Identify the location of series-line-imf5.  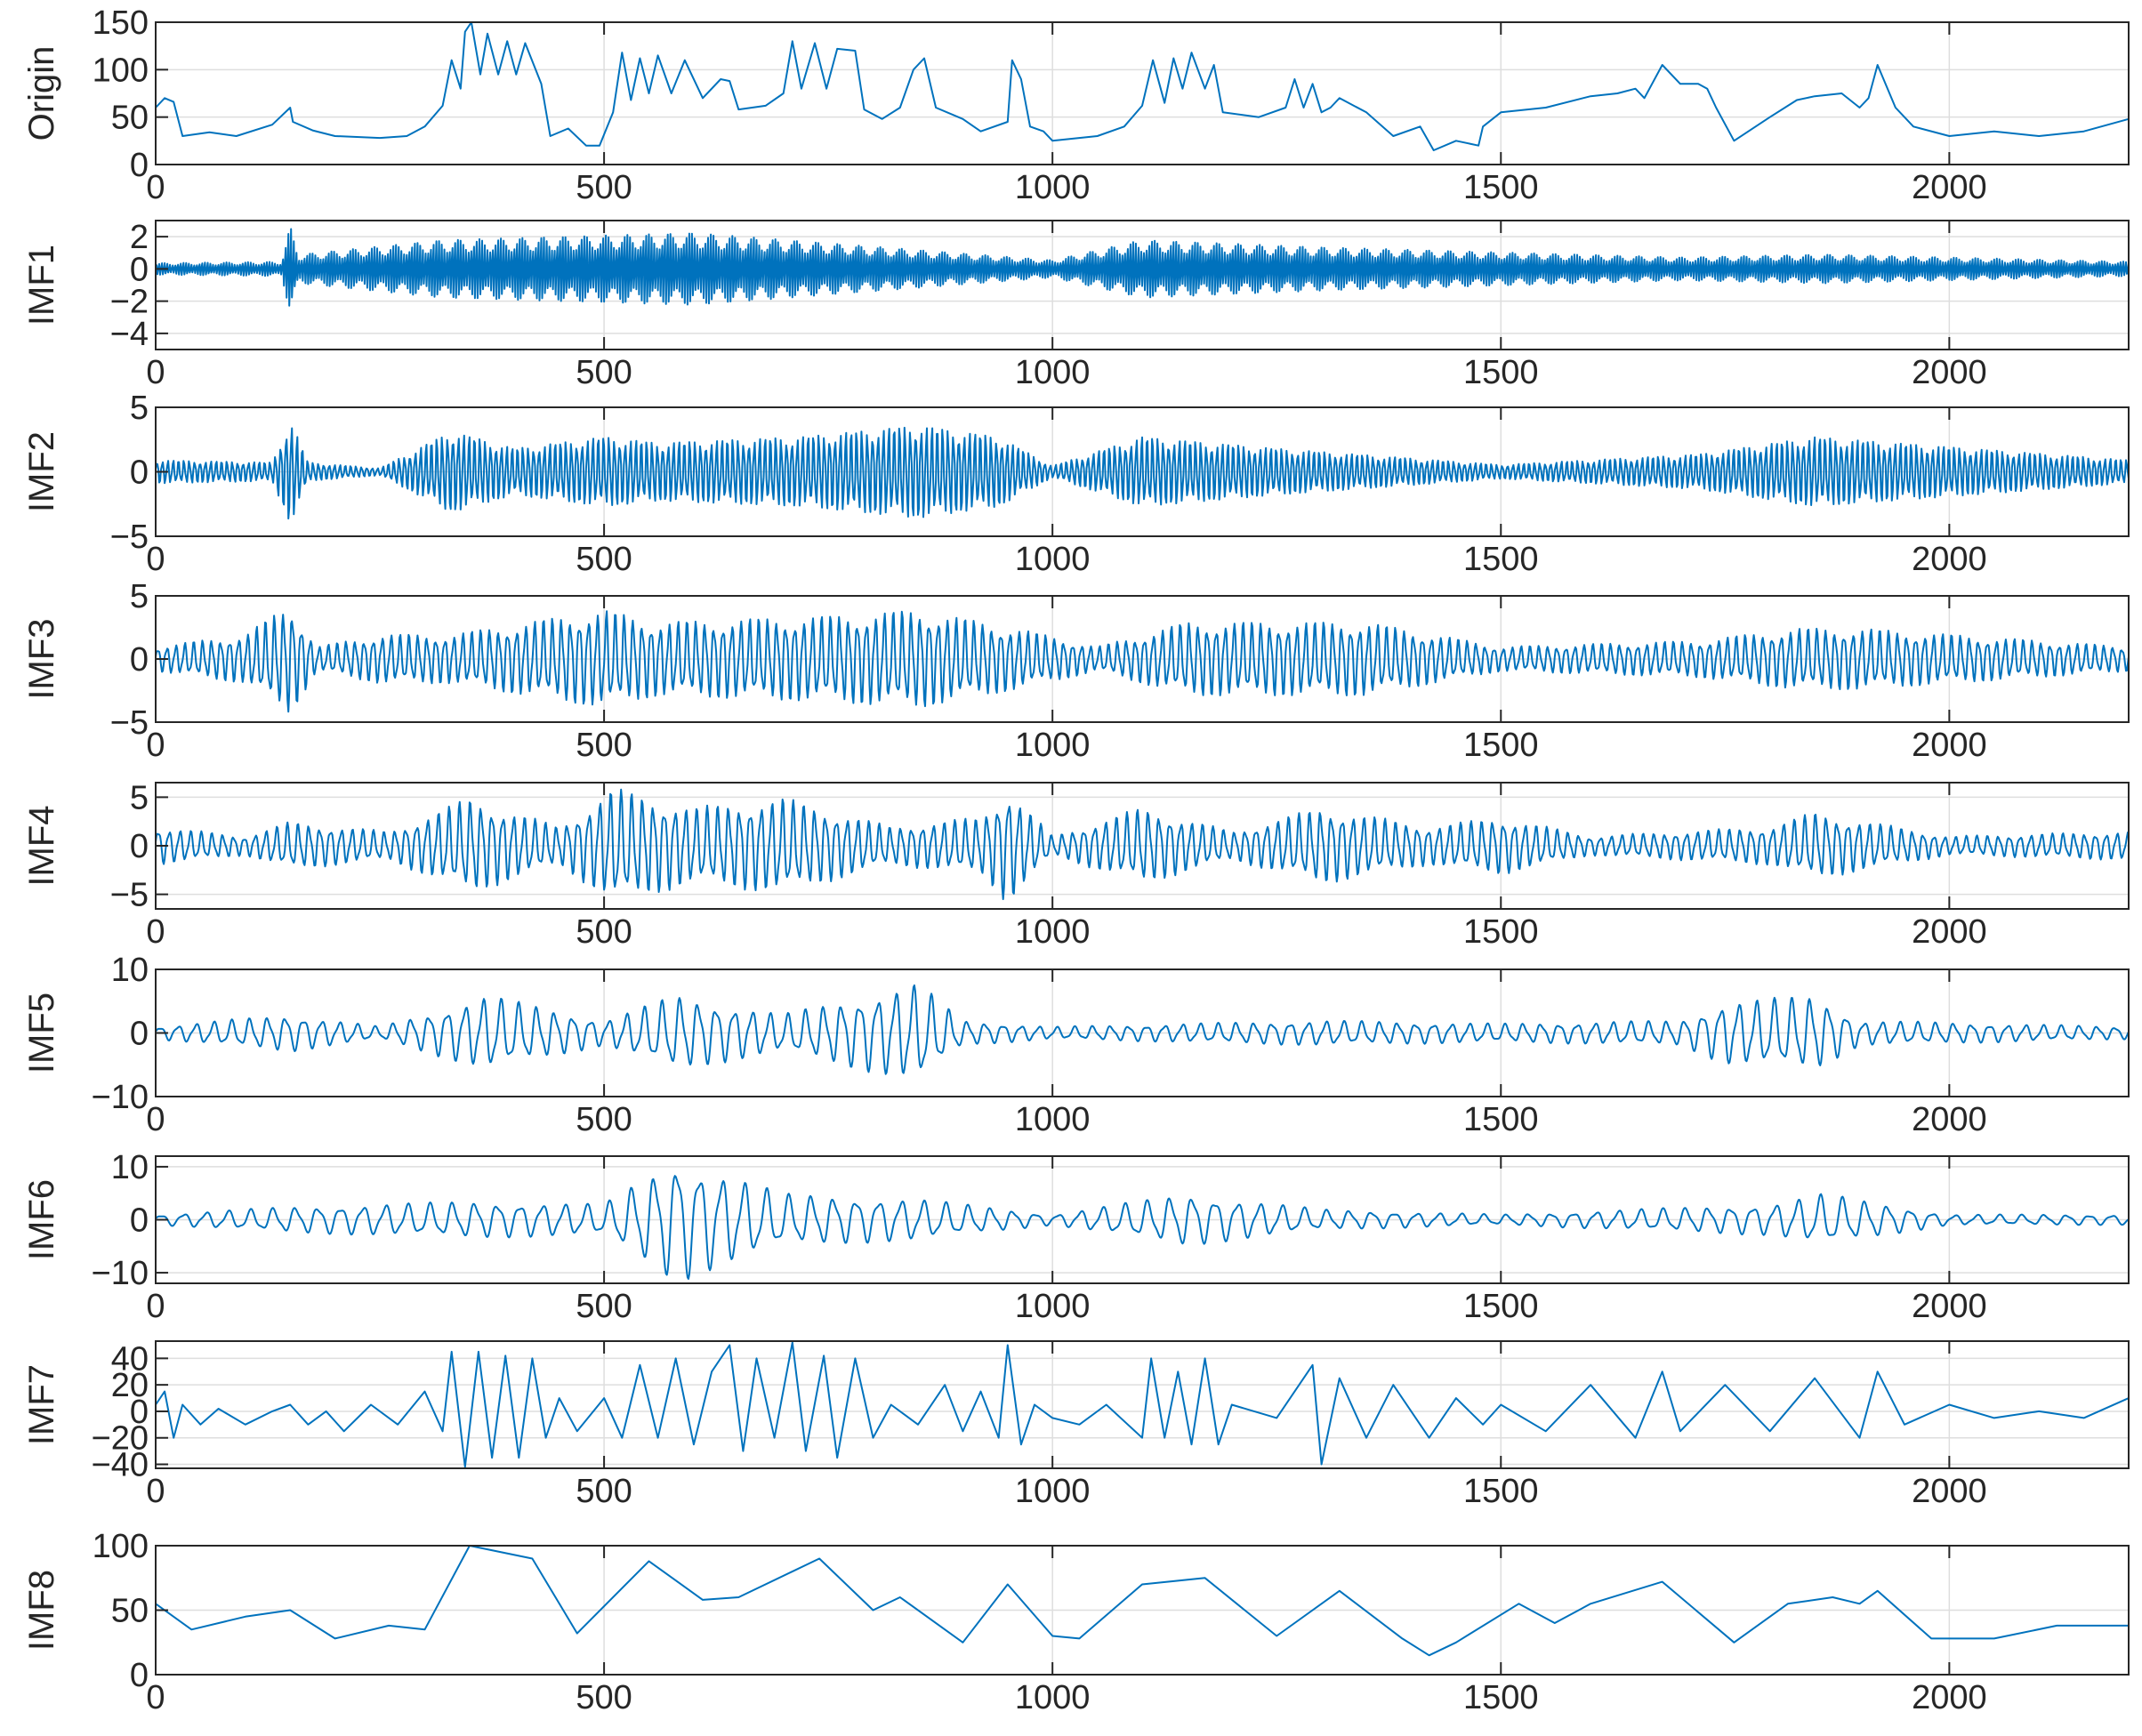
(1142, 1029).